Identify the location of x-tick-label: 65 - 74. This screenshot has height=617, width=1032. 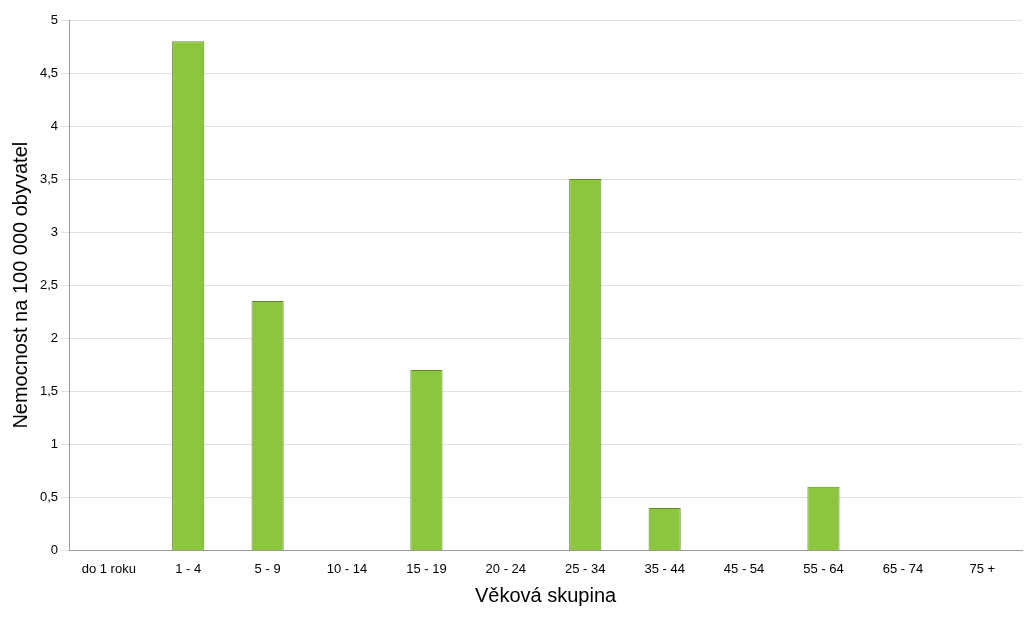
(903, 568).